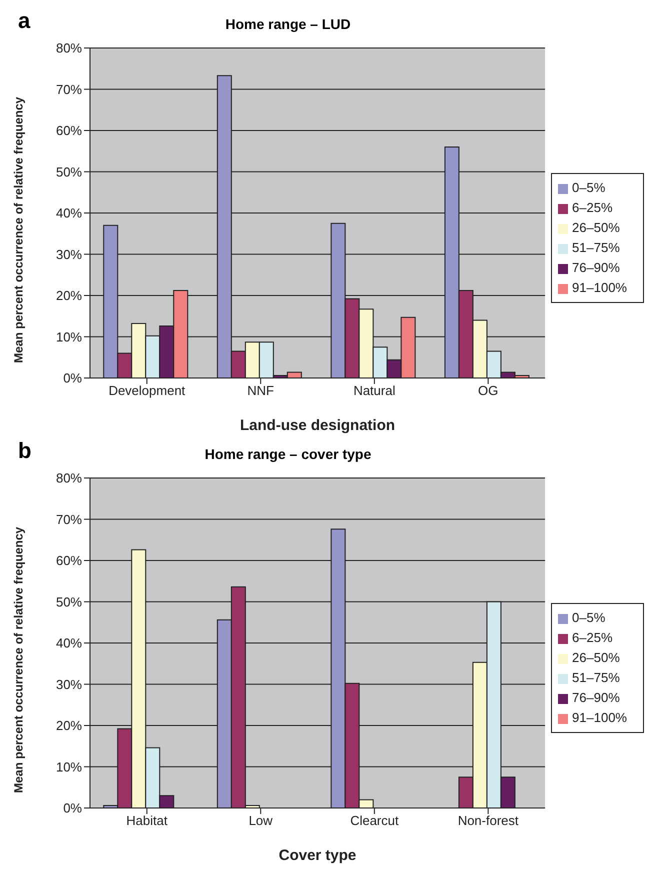 Image resolution: width=656 pixels, height=878 pixels. What do you see at coordinates (374, 820) in the screenshot?
I see `x-tick-label: Clearcut` at bounding box center [374, 820].